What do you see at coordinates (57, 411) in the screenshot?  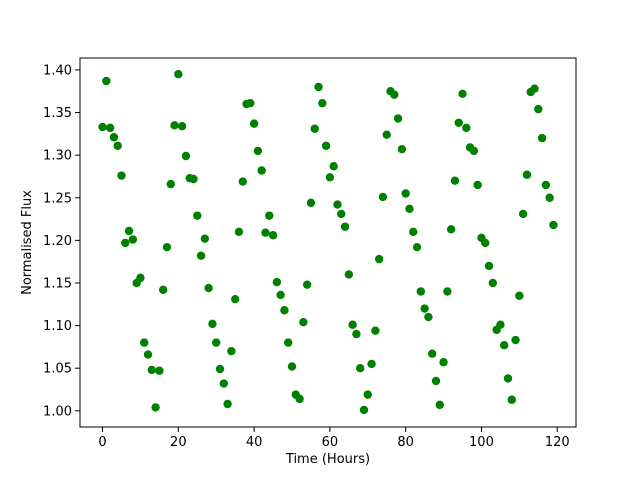 I see `y-tick-label: 1.00` at bounding box center [57, 411].